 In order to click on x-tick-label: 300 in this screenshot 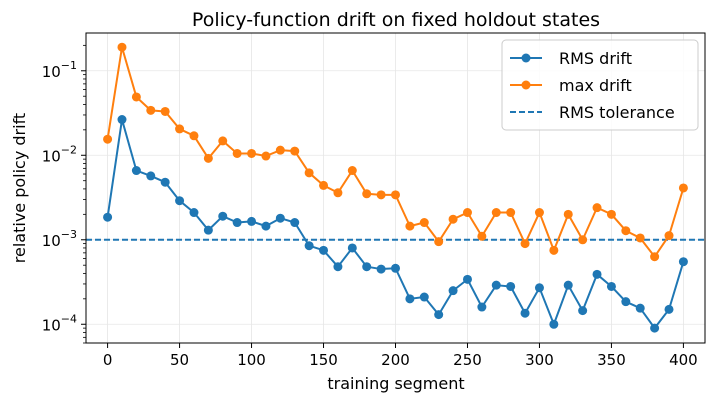, I will do `click(539, 360)`.